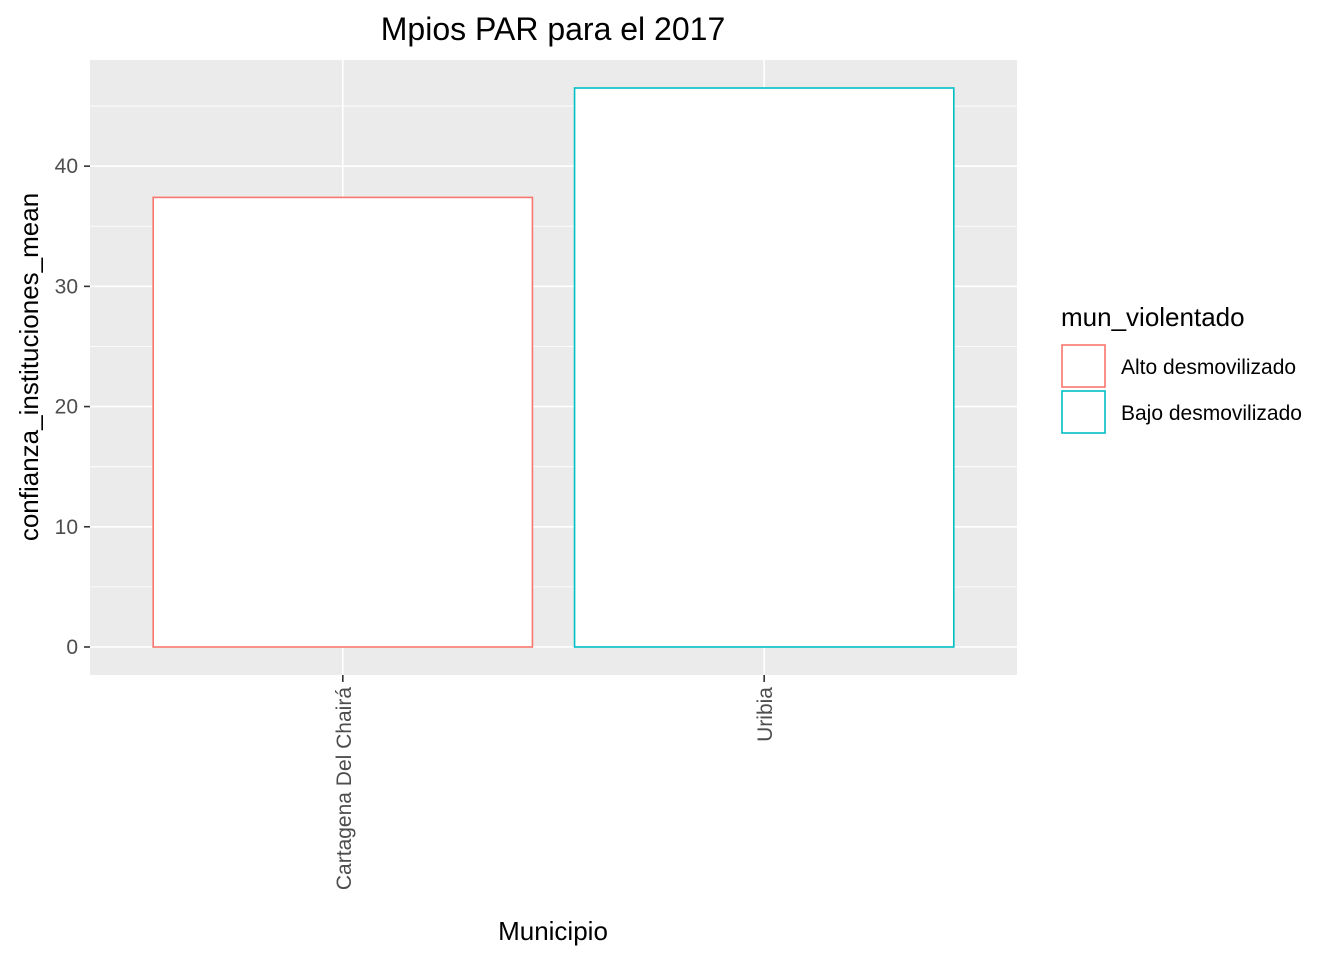 The width and height of the screenshot is (1344, 960). What do you see at coordinates (1211, 413) in the screenshot?
I see `legend-label: Bajo desmovilizado` at bounding box center [1211, 413].